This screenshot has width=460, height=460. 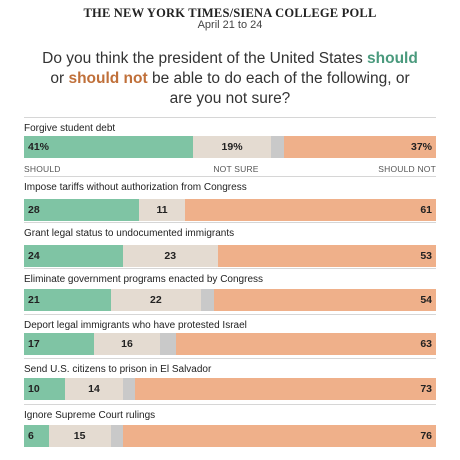 What do you see at coordinates (70, 128) in the screenshot?
I see `category-label: Forgive student debt` at bounding box center [70, 128].